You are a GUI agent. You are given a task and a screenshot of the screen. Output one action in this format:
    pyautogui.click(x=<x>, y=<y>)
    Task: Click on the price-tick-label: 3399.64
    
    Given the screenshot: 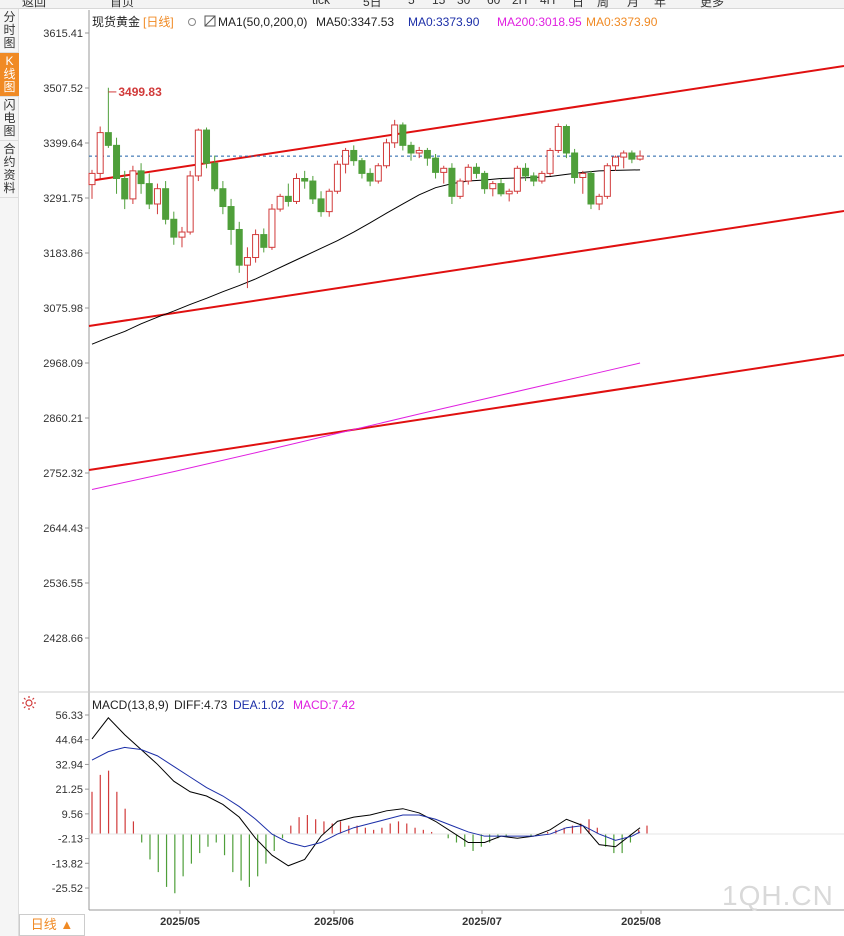 What is the action you would take?
    pyautogui.click(x=63, y=144)
    